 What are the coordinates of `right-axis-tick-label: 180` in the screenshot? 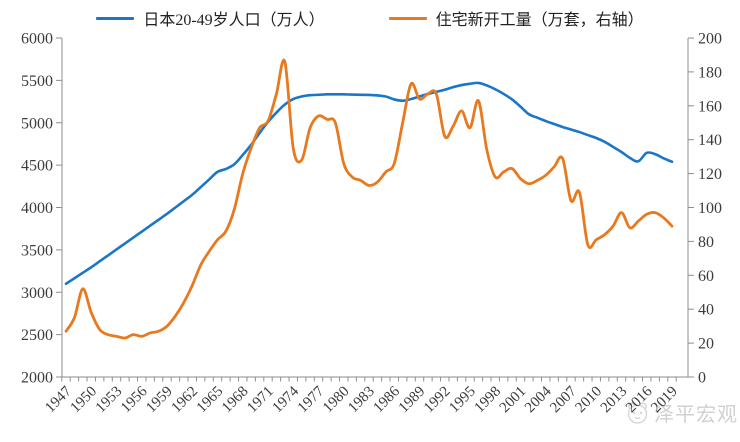 It's located at (710, 72).